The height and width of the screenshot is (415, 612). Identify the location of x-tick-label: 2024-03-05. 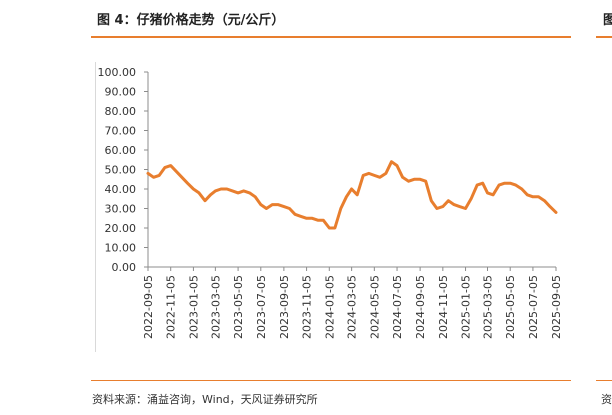
(352, 307).